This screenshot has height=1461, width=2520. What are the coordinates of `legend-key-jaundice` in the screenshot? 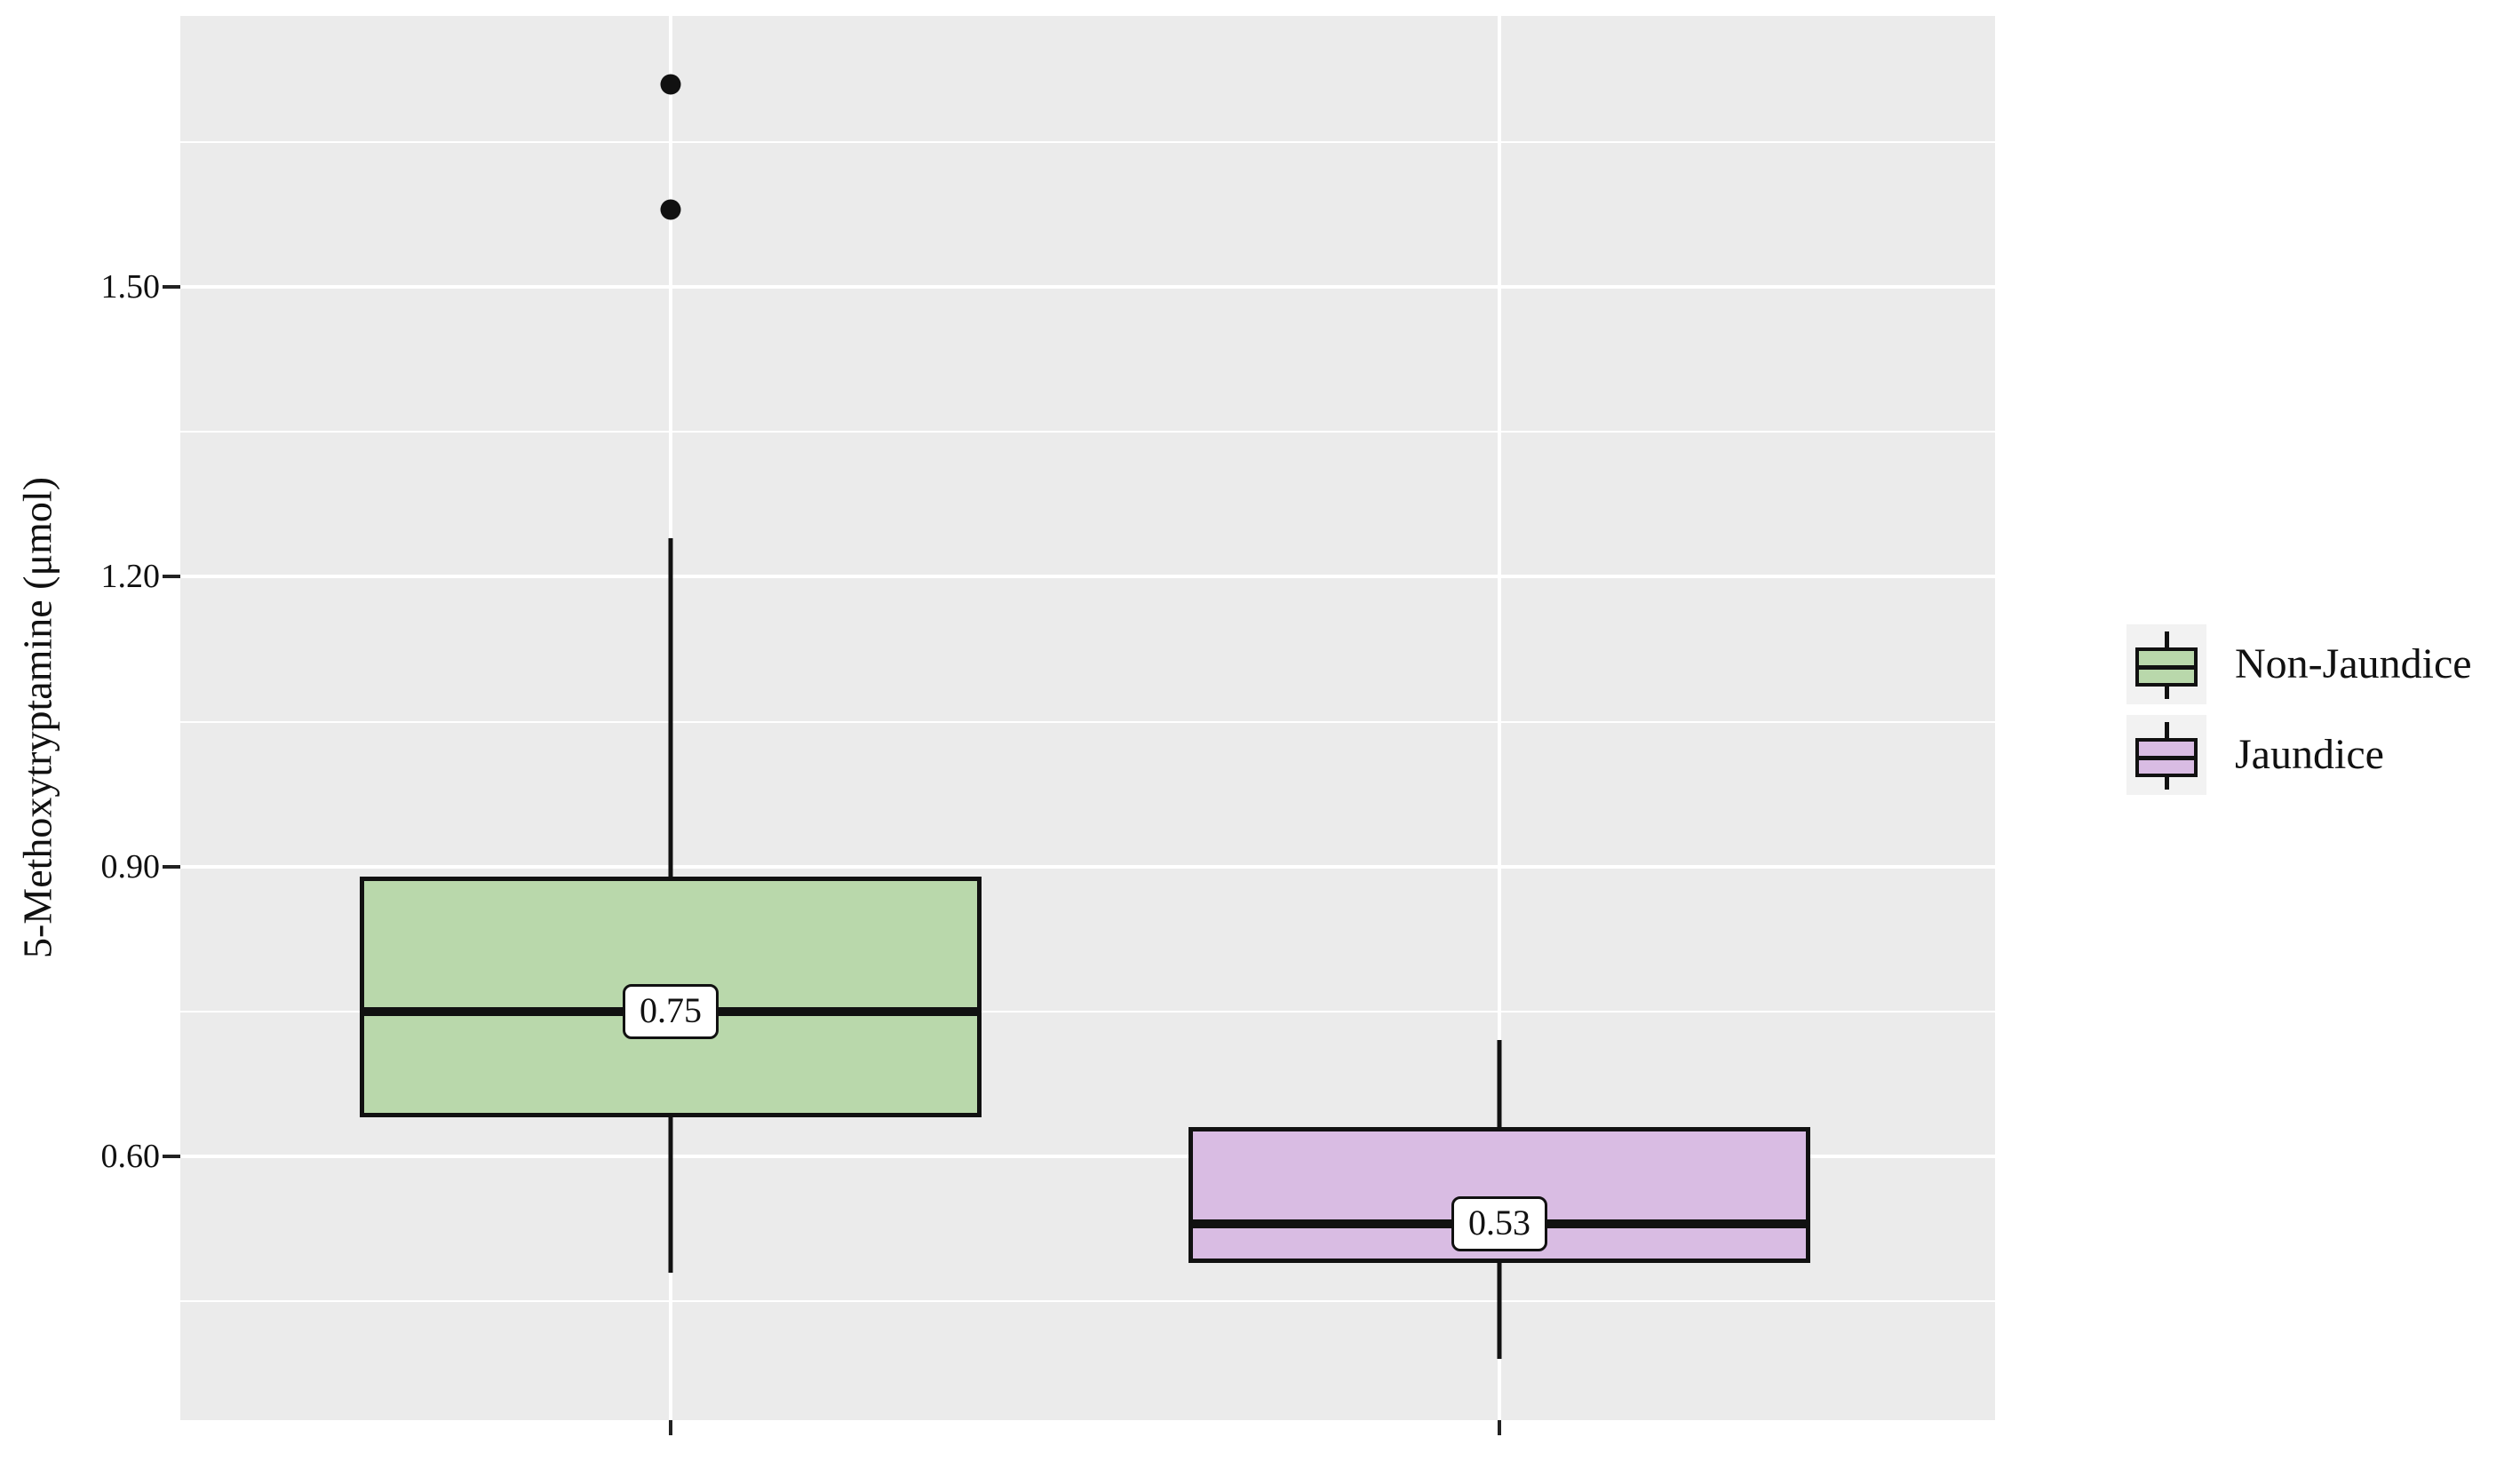 It's located at (2166, 755).